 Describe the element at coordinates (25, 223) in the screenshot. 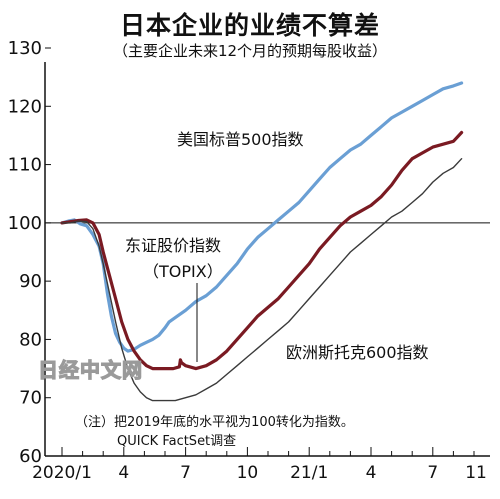

I see `y-tick-label: 100` at that location.